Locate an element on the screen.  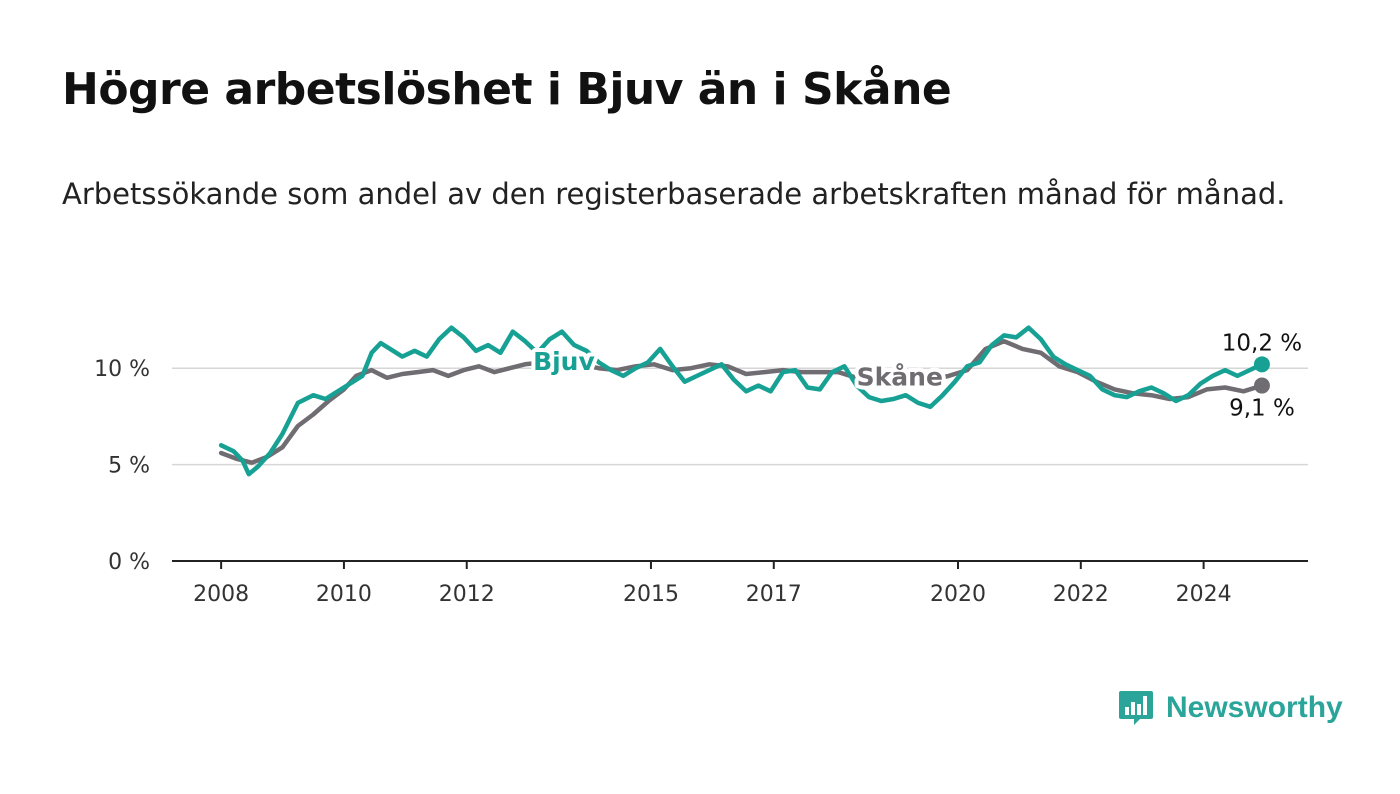
y-tick-label: 10 % is located at coordinates (122, 369).